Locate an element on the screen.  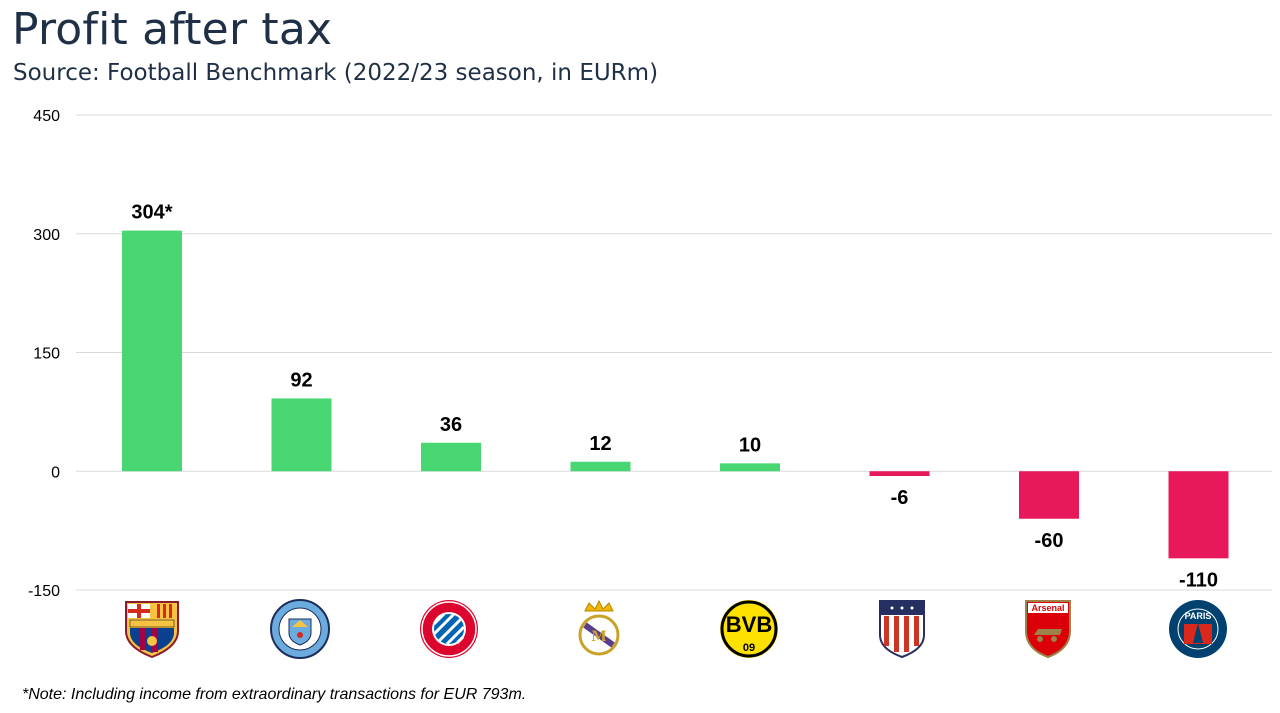
borussia-dortmund-crest-icon: BVB 09 is located at coordinates (749, 629).